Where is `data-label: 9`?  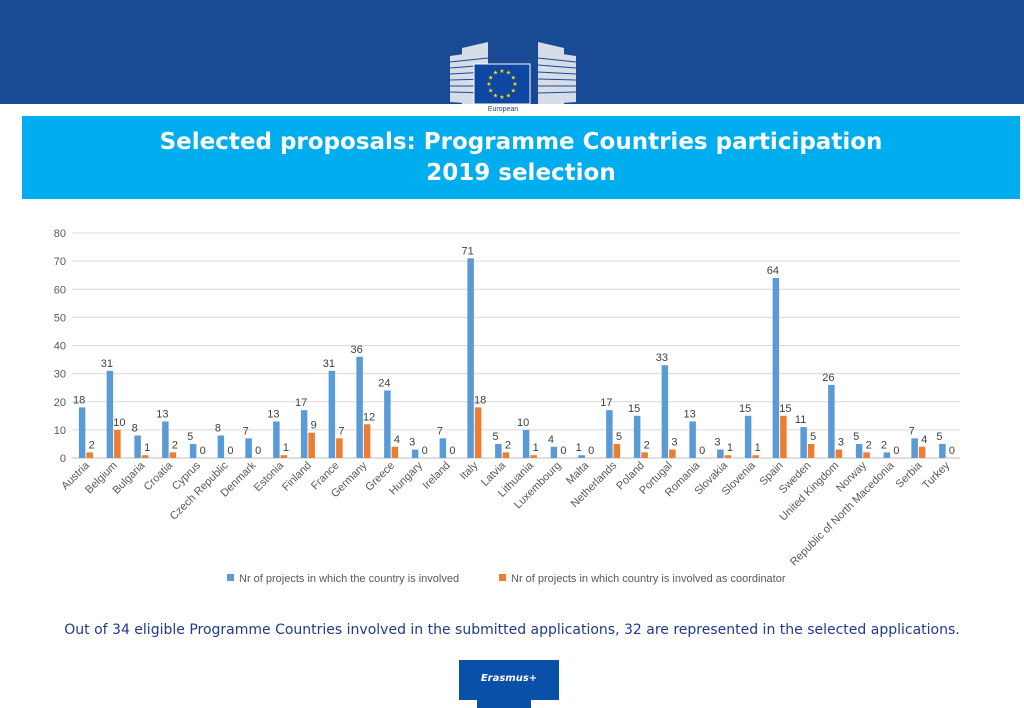 data-label: 9 is located at coordinates (314, 426).